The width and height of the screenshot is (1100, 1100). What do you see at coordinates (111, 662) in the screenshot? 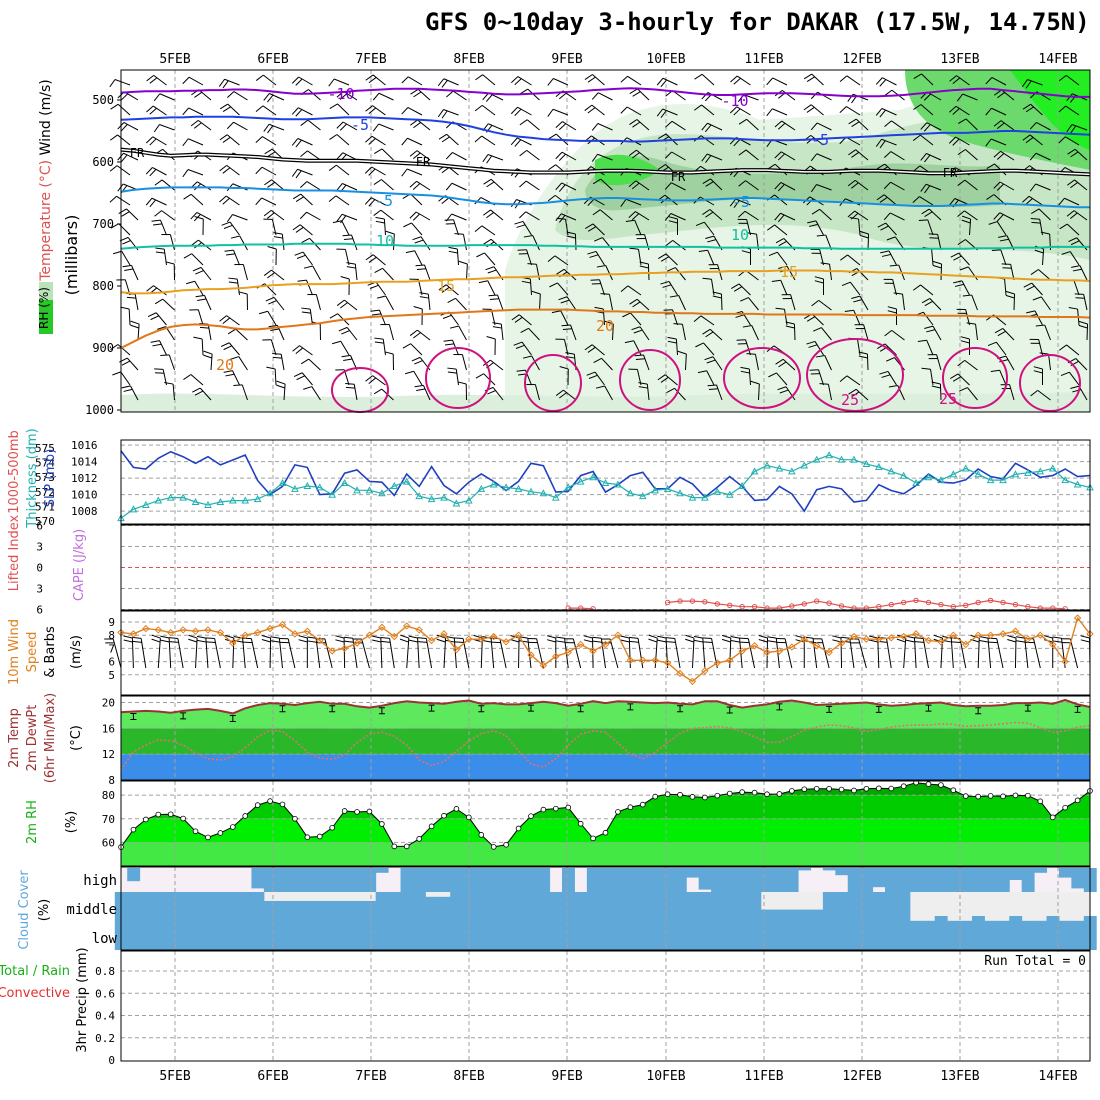
I see `wind-speed-tick-label: 6` at bounding box center [111, 662].